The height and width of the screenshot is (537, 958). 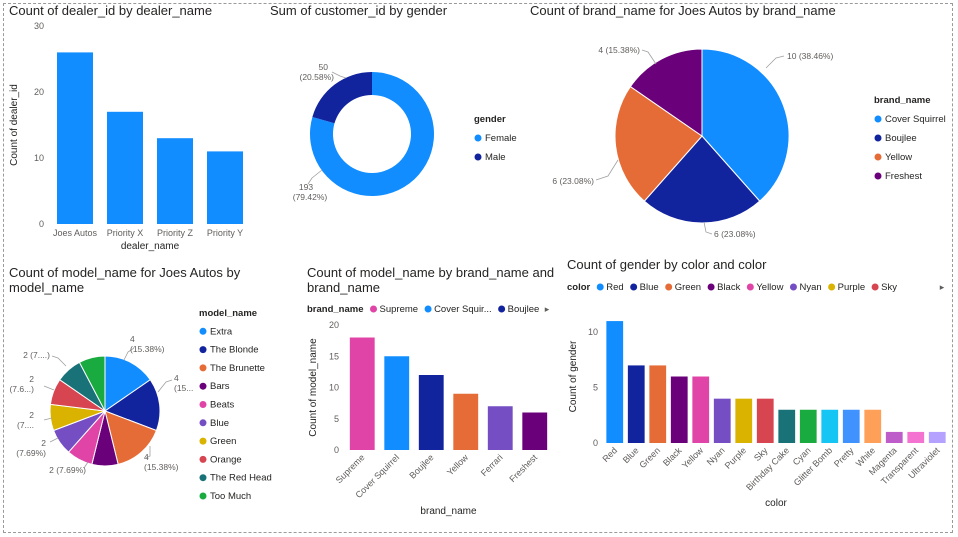 What do you see at coordinates (701, 409) in the screenshot?
I see `bar-yellow` at bounding box center [701, 409].